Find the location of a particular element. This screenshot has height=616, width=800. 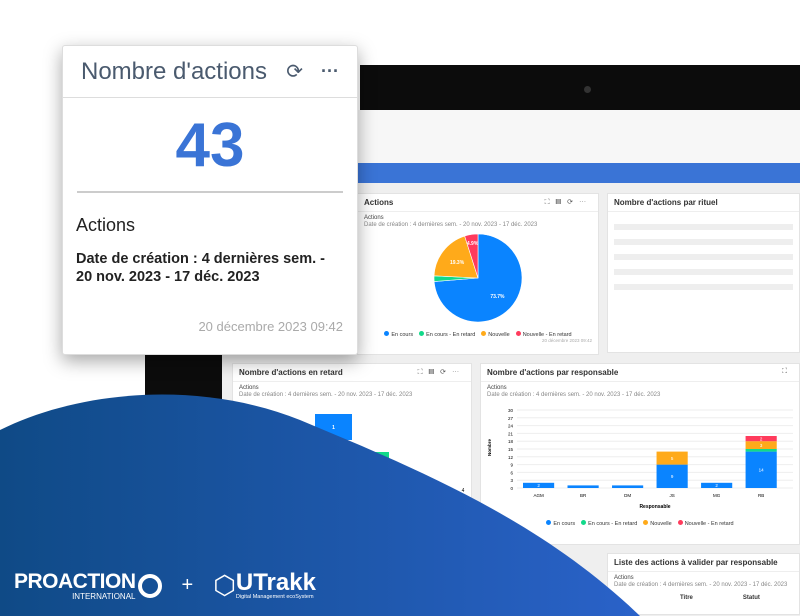

y-tick: 24 is located at coordinates (511, 426).